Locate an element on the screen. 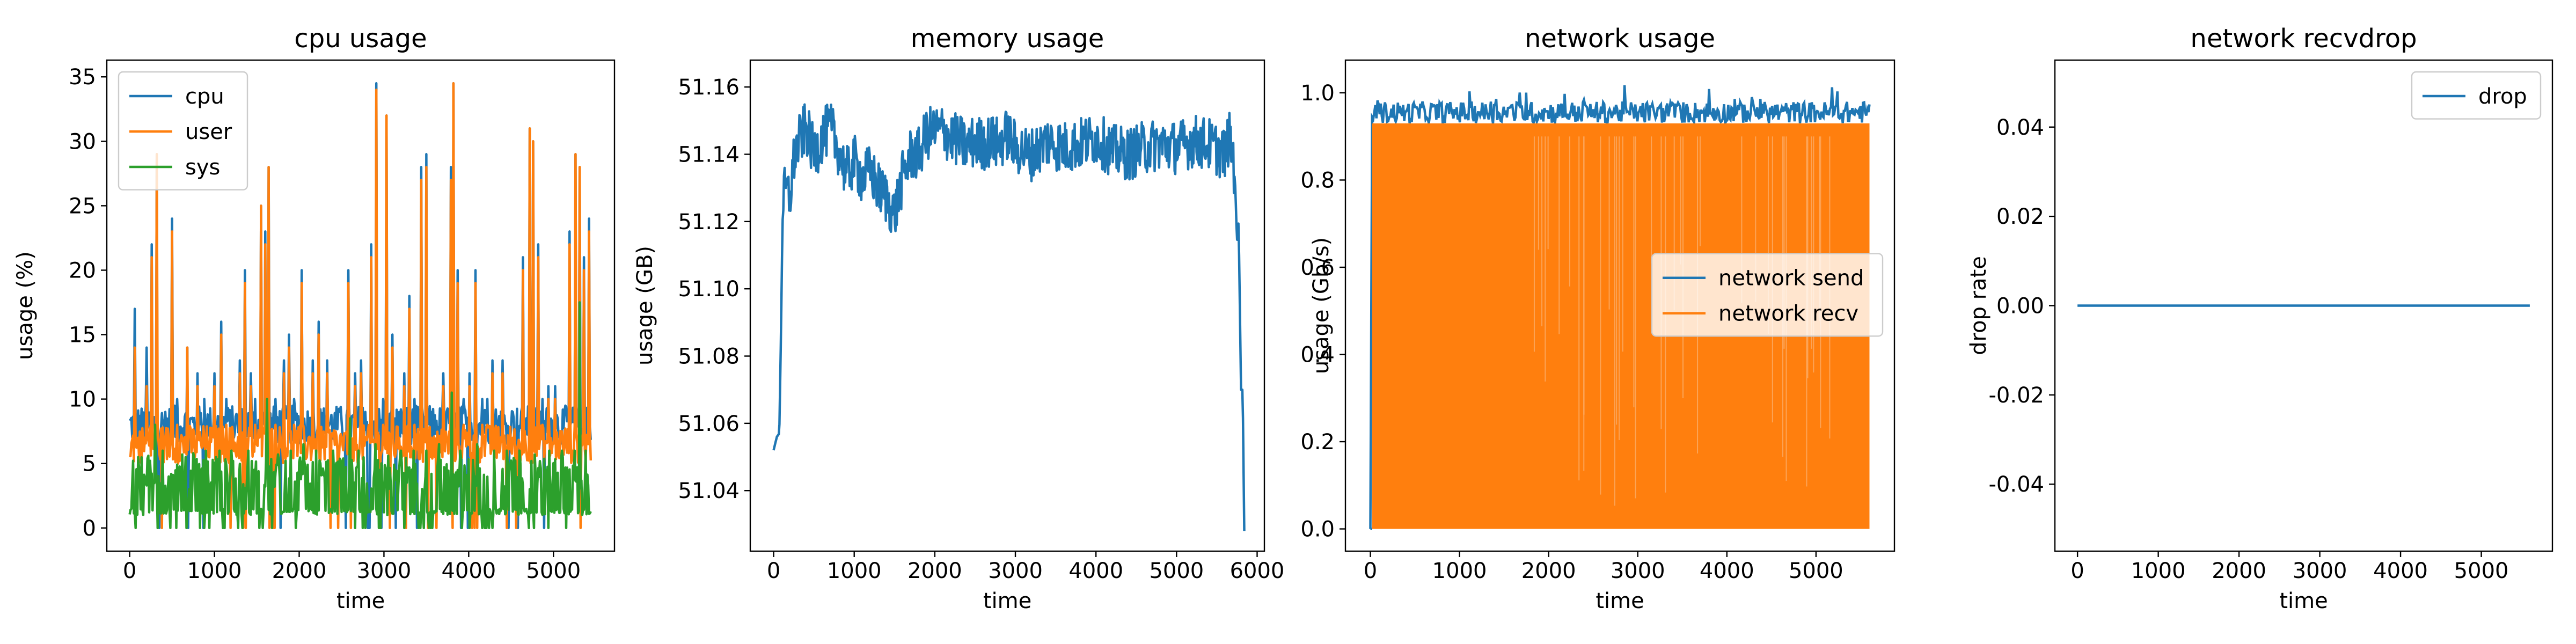  chart-title: network usage is located at coordinates (1620, 39).